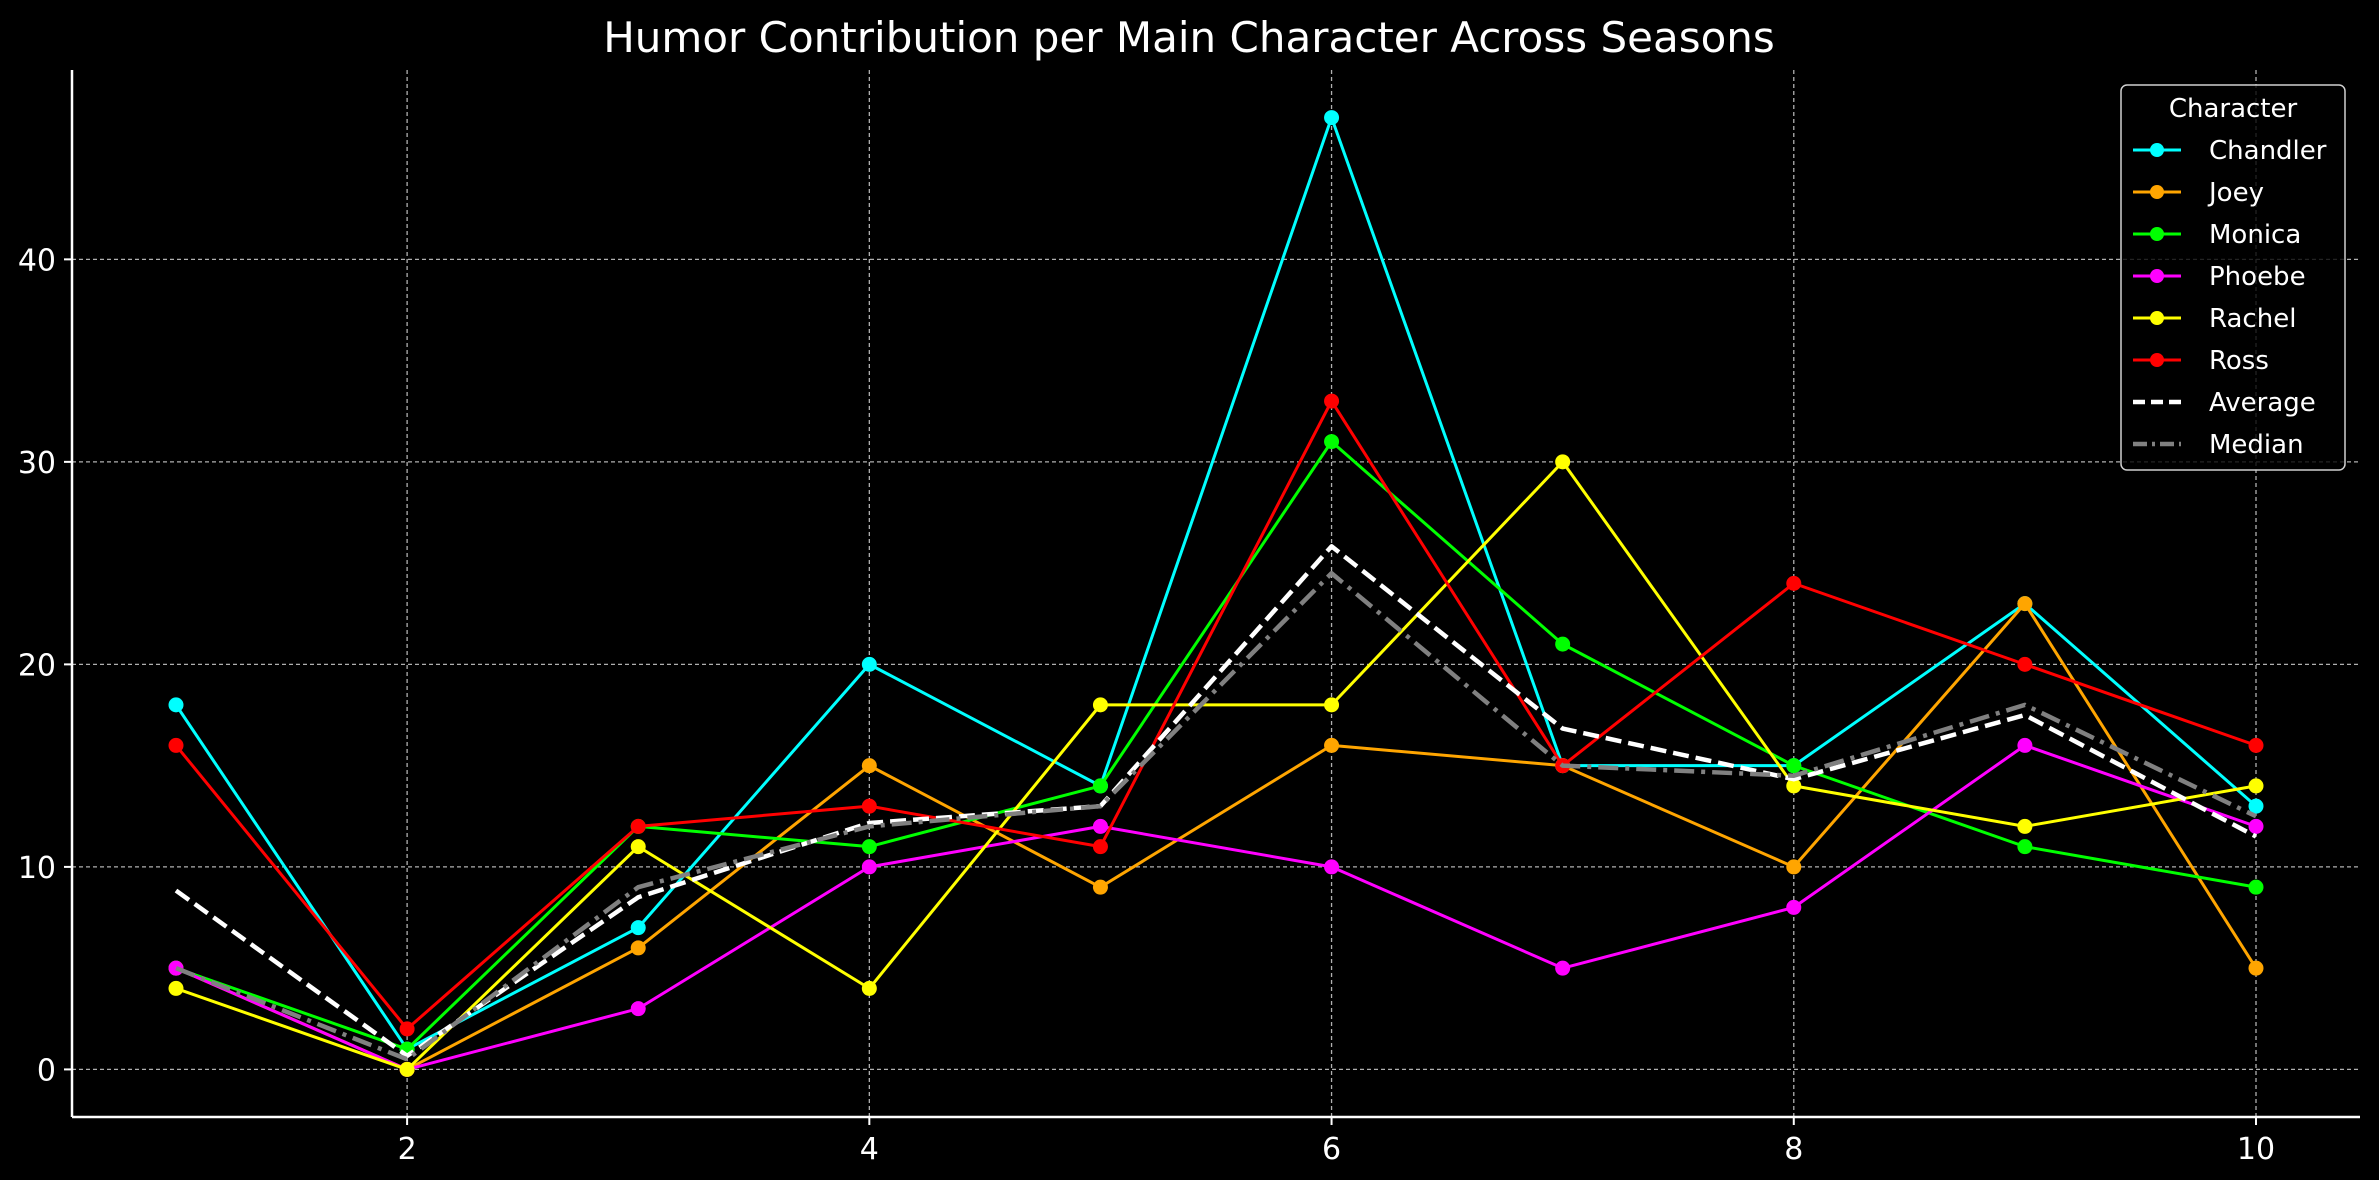 This screenshot has width=2379, height=1180. What do you see at coordinates (2262, 403) in the screenshot?
I see `legend-label-average: Average` at bounding box center [2262, 403].